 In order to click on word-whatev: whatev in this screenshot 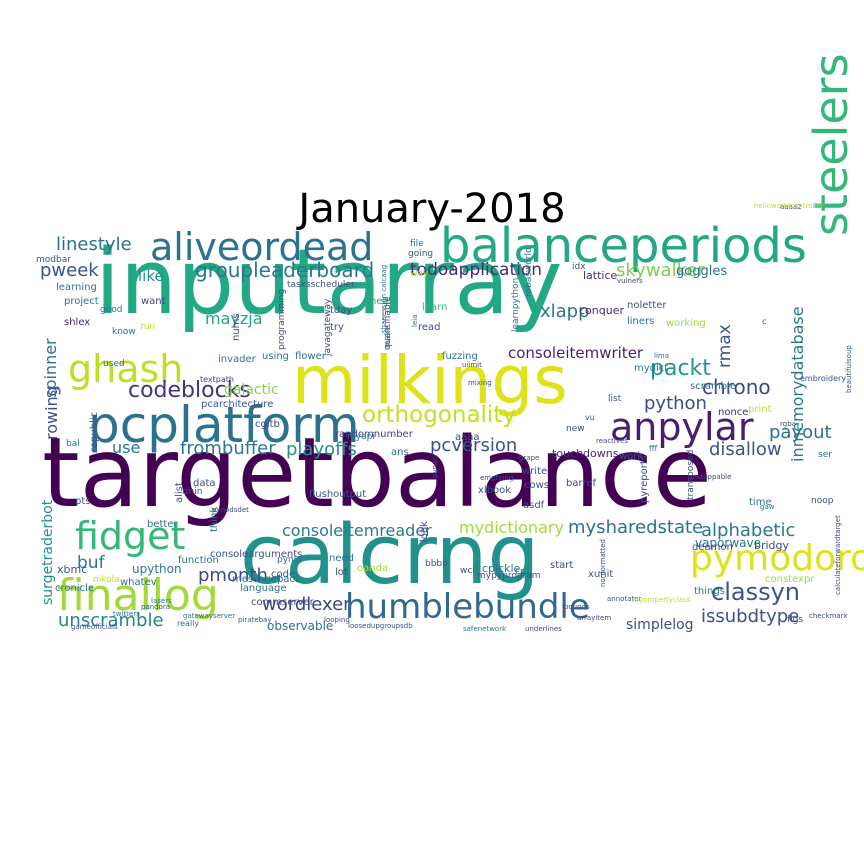, I will do `click(138, 582)`.